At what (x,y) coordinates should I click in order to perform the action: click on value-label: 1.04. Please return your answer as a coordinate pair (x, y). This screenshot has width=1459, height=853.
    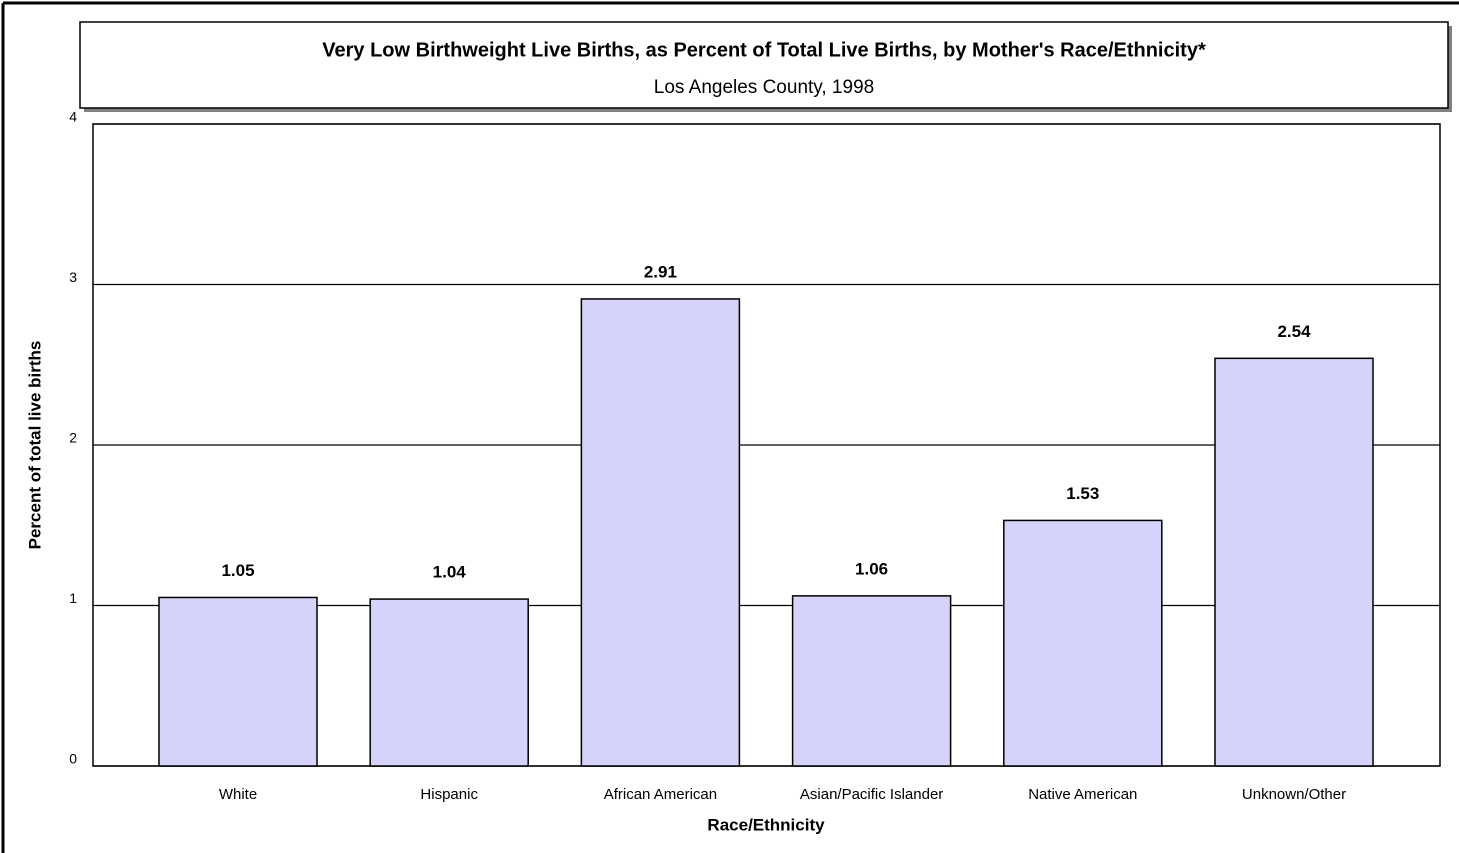
    Looking at the image, I should click on (450, 572).